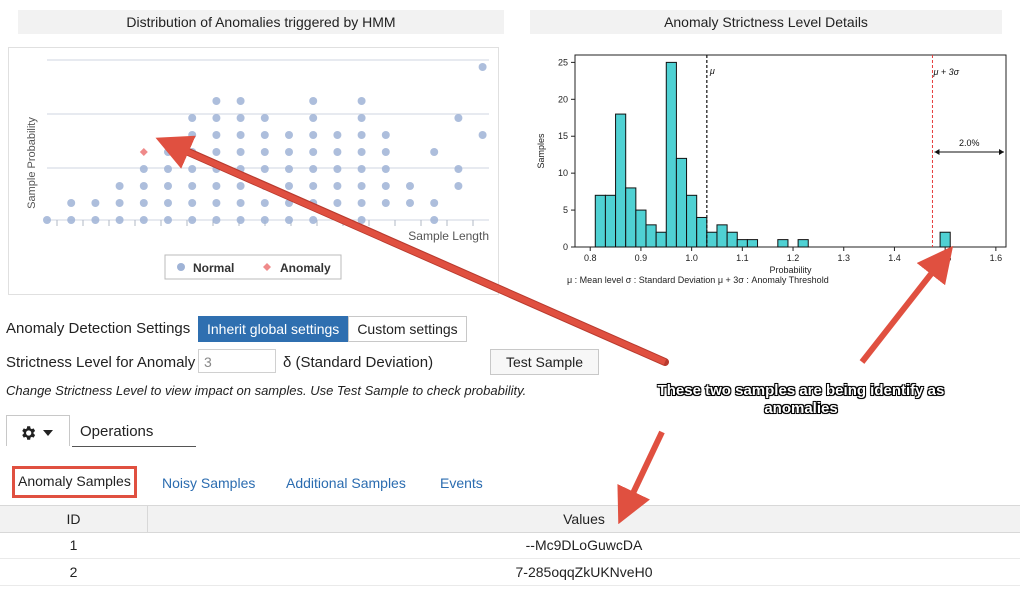 The height and width of the screenshot is (592, 1024). I want to click on detection-settings-toggle: Inherit global settings Custom settings, so click(332, 329).